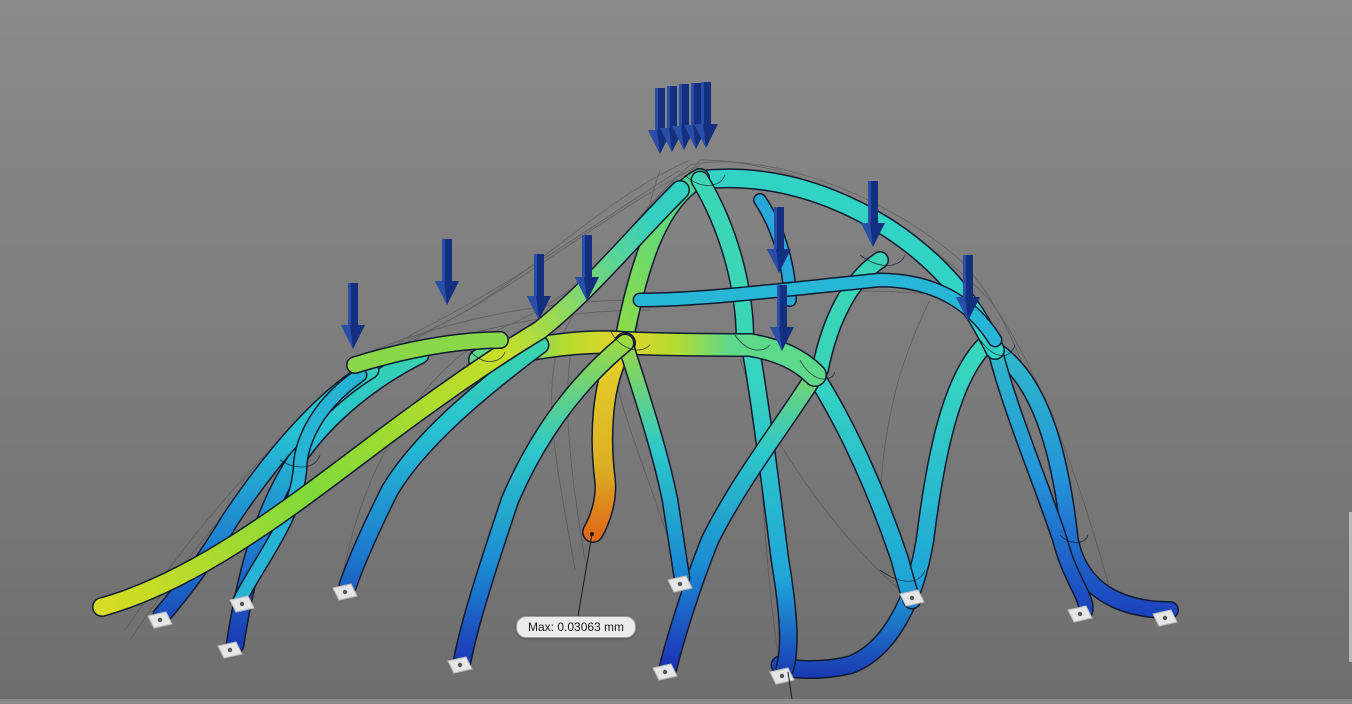 The image size is (1352, 704). Describe the element at coordinates (576, 627) in the screenshot. I see `max-displacement-label: Max: 0.03063 mm` at that location.